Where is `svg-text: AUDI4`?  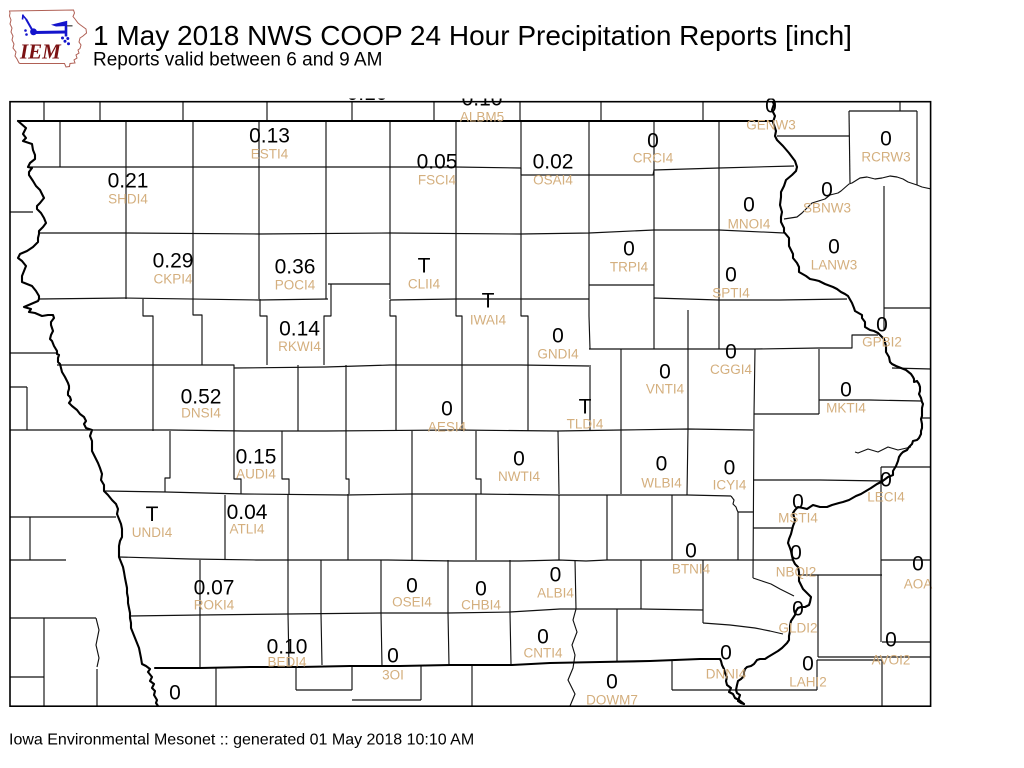 svg-text: AUDI4 is located at coordinates (256, 474).